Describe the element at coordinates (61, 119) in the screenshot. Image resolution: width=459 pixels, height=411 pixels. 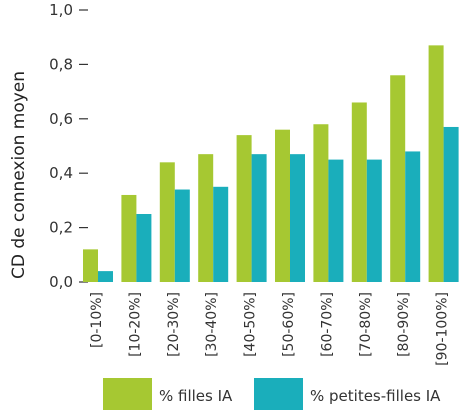
I see `y-tick-label: 0,6` at that location.